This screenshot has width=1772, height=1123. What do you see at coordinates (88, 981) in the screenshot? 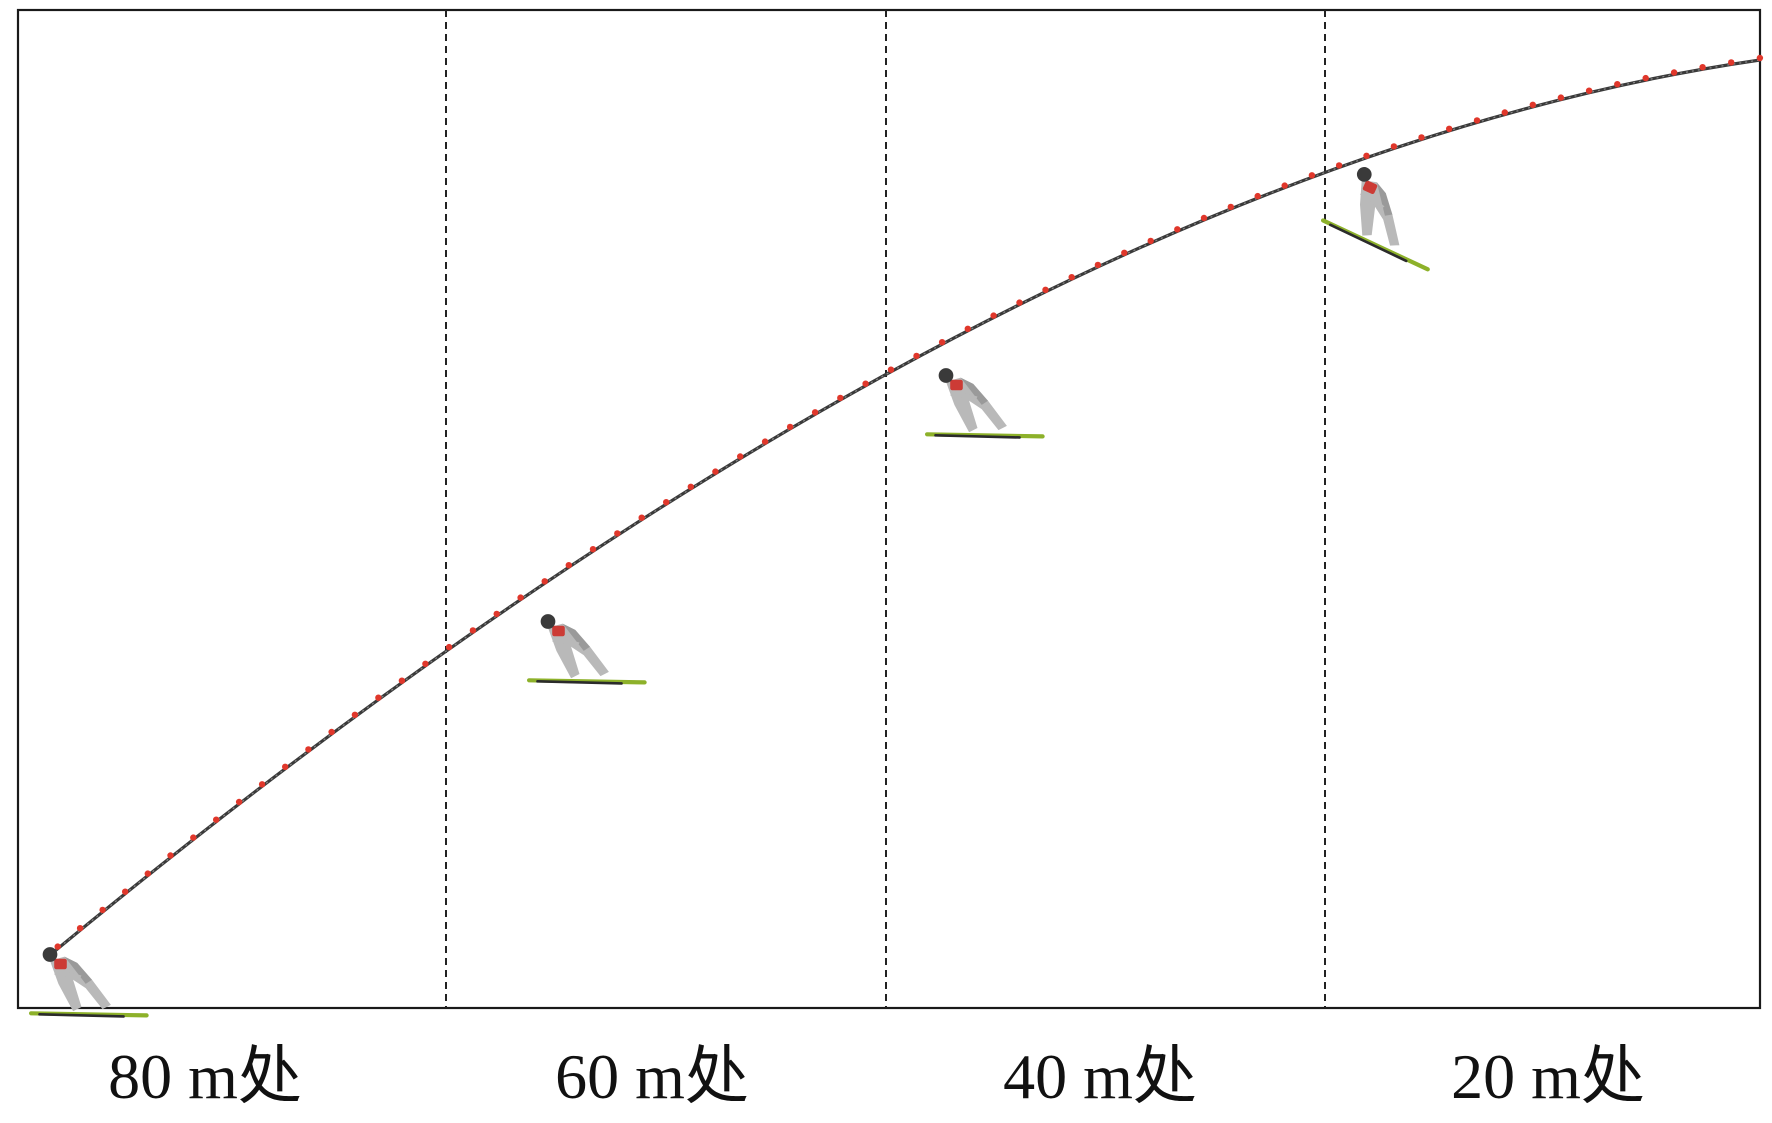
I see `ski-jumper-icon-80m` at bounding box center [88, 981].